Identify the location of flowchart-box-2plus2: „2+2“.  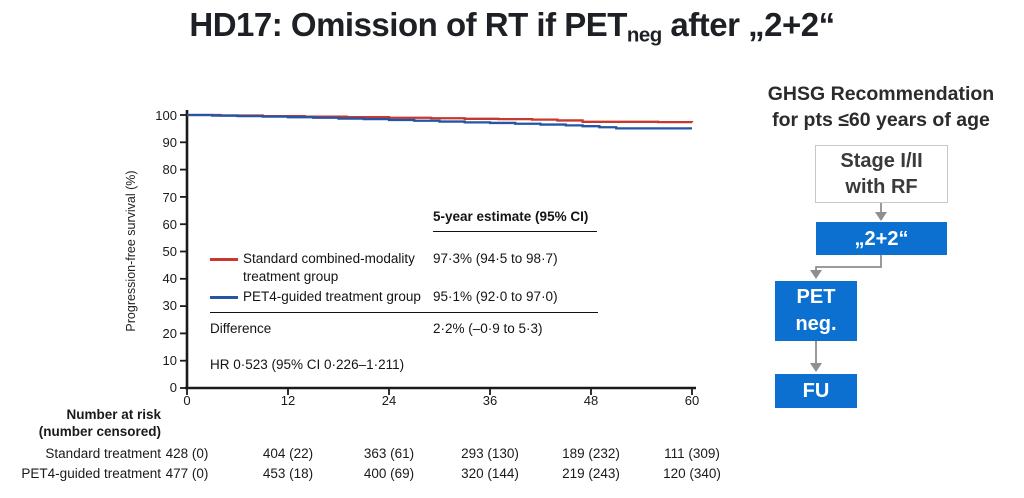
(881, 238).